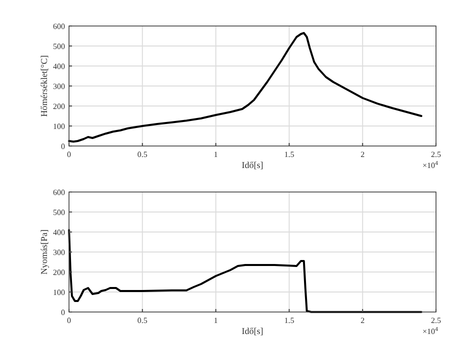 This screenshot has width=474, height=352. What do you see at coordinates (44, 252) in the screenshot?
I see `y-axis-title: Nyomás[Pa]` at bounding box center [44, 252].